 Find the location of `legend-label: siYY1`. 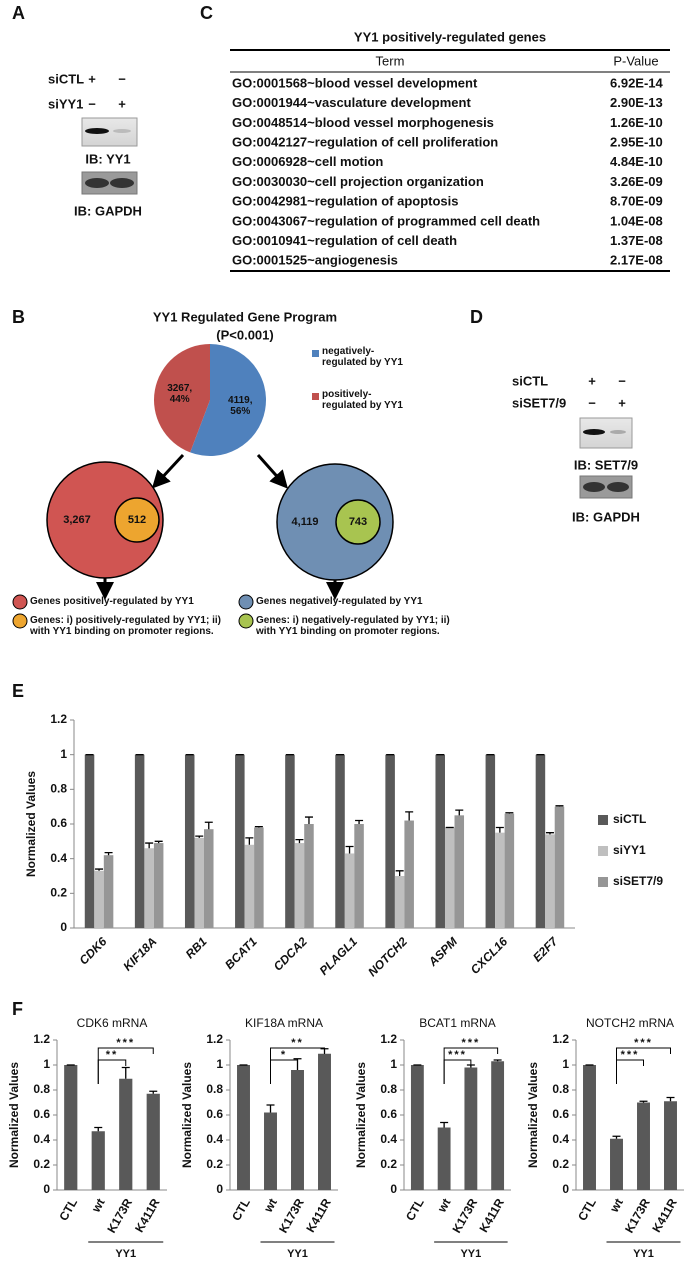

legend-label: siYY1 is located at coordinates (629, 850).